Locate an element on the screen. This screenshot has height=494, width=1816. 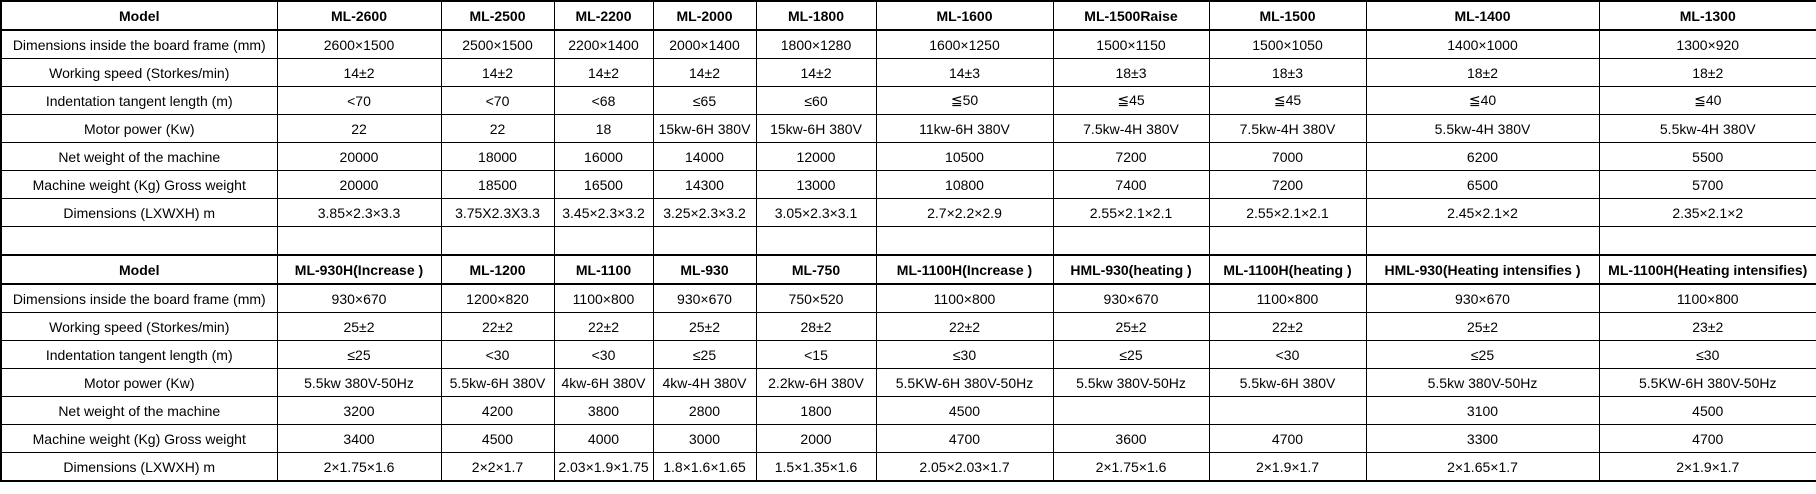
spec-cell: 7200 is located at coordinates (1131, 156).